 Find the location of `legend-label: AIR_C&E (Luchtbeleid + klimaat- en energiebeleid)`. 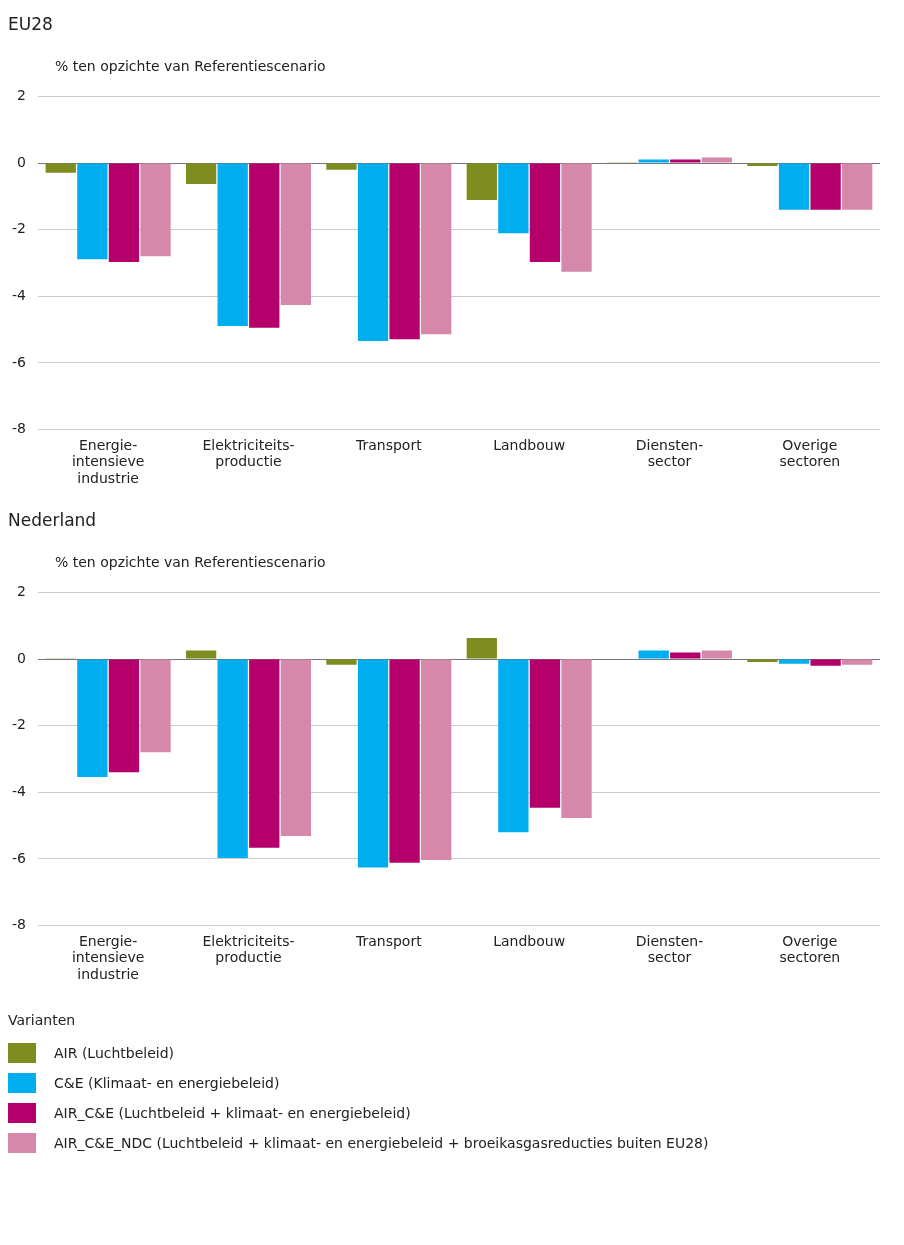

legend-label: AIR_C&E (Luchtbeleid + klimaat- en energiebeleid) is located at coordinates (232, 1113).